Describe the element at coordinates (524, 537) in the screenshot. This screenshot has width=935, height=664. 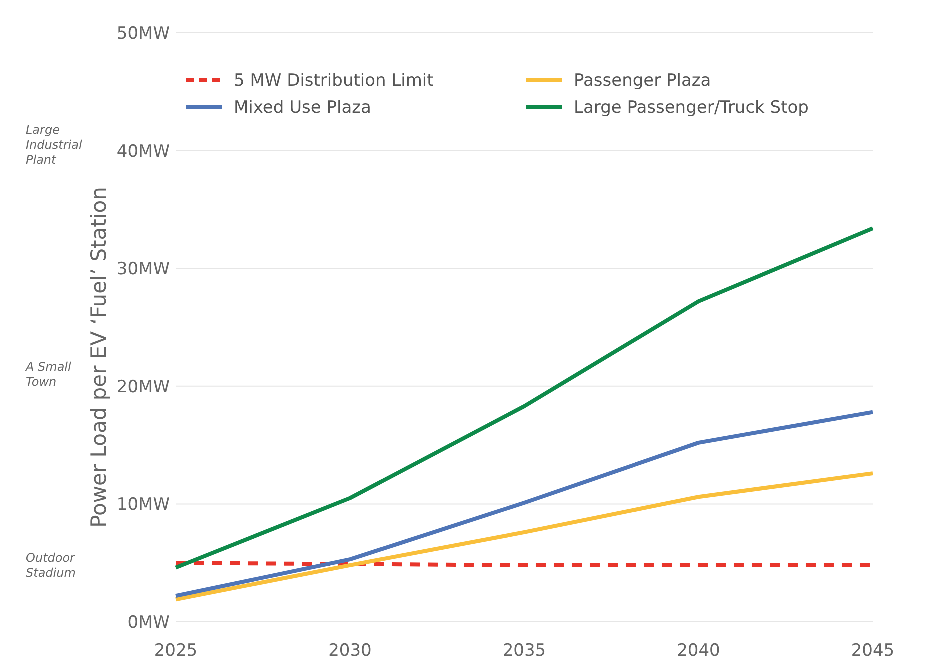
I see `line-series` at that location.